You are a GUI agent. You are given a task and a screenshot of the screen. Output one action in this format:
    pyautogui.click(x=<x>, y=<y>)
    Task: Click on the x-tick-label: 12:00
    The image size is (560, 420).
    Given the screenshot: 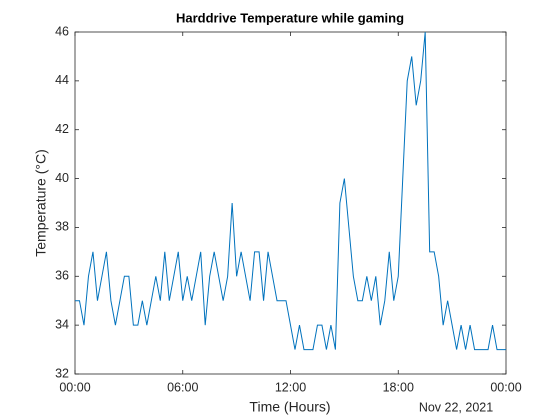 What is the action you would take?
    pyautogui.click(x=290, y=387)
    